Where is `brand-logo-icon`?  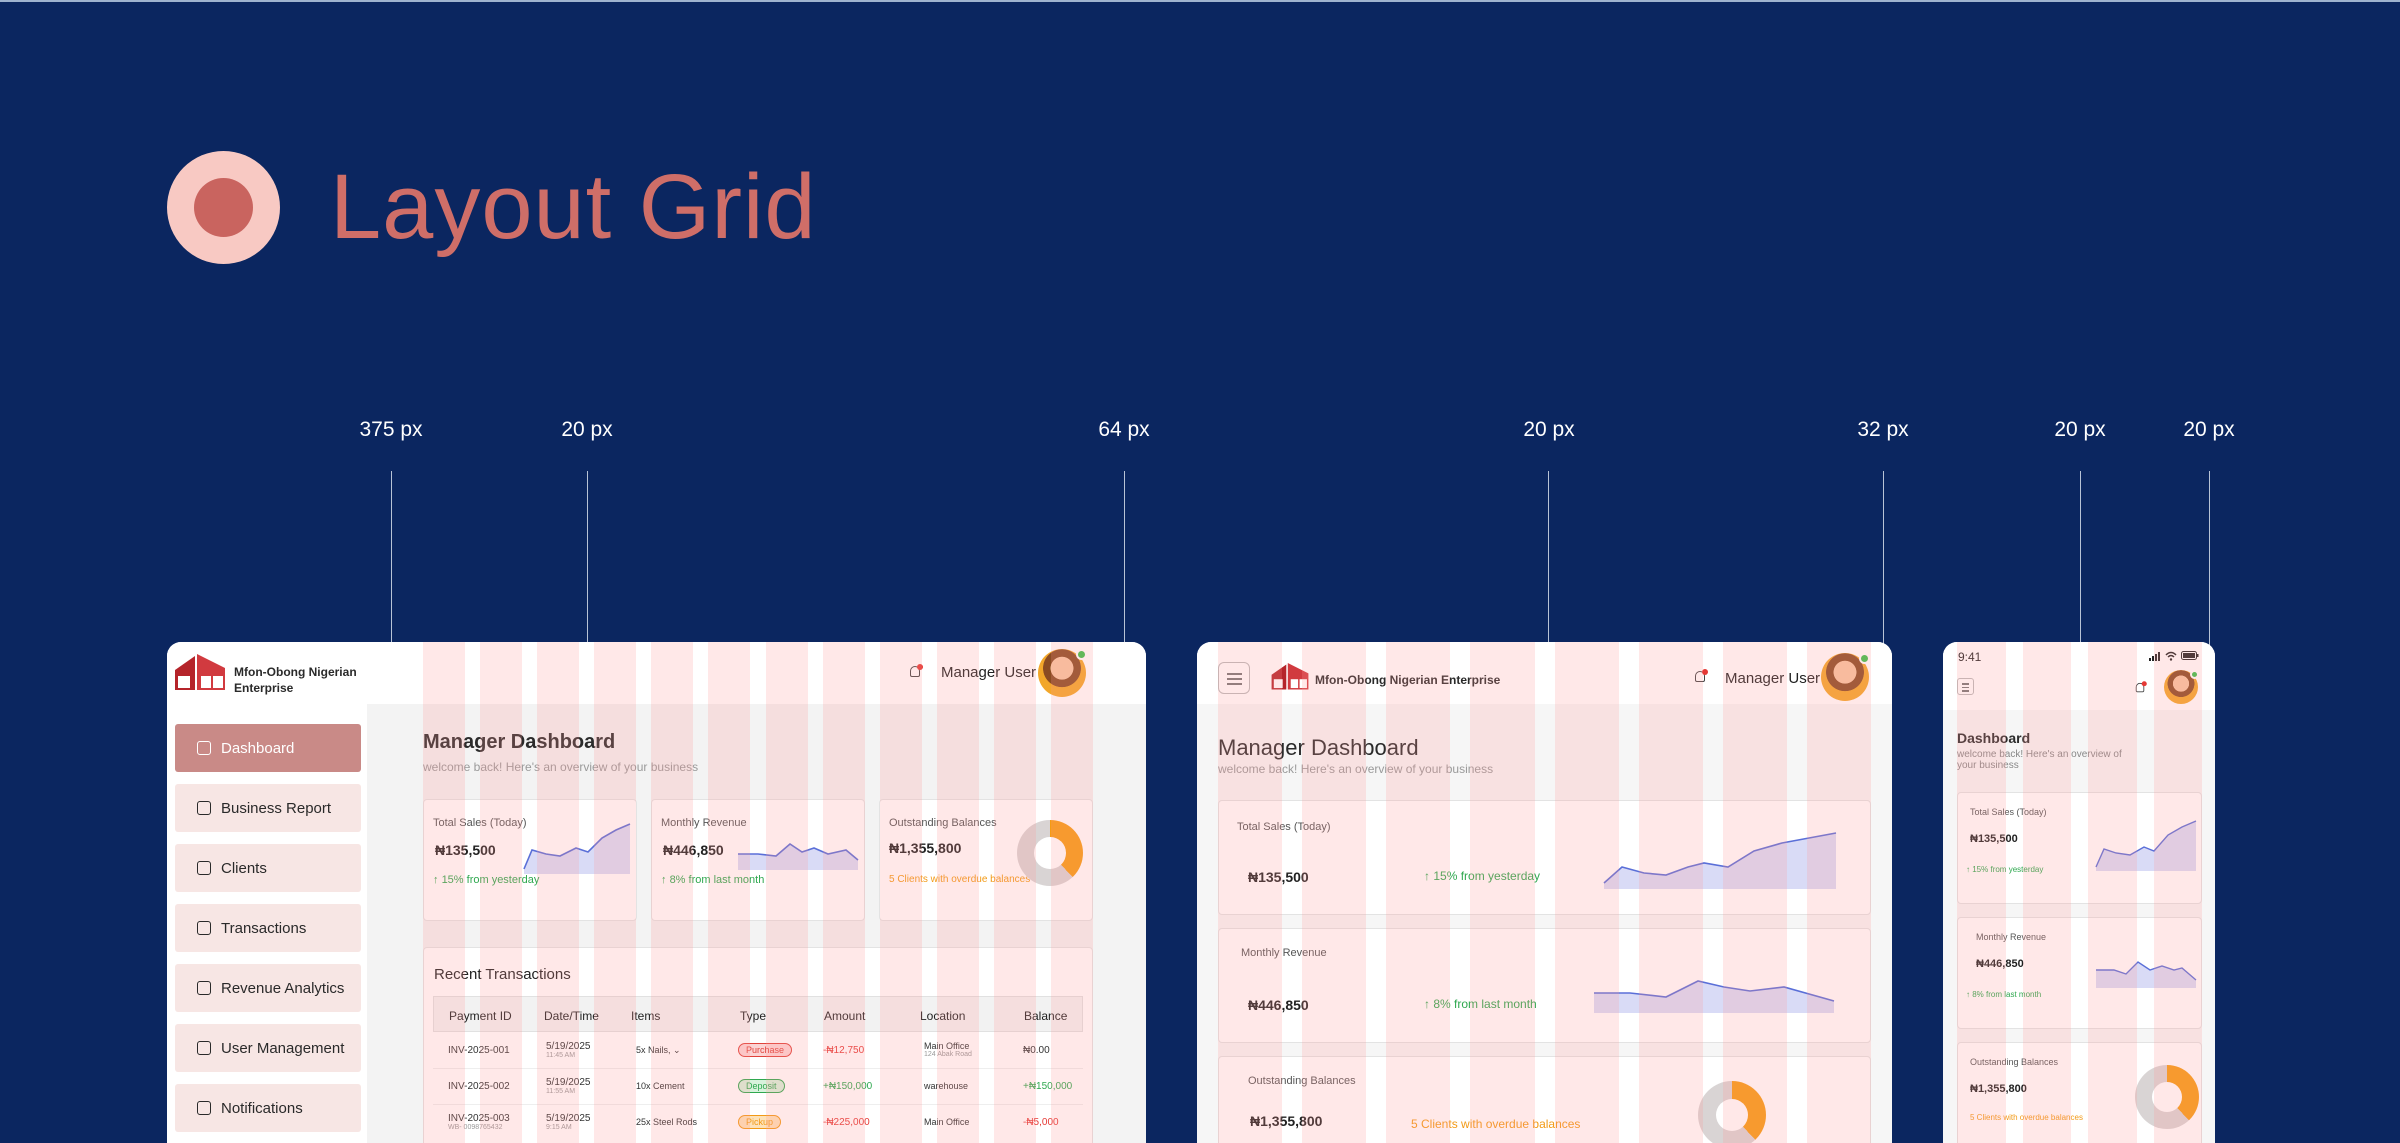
brand-logo-icon is located at coordinates (1290, 676).